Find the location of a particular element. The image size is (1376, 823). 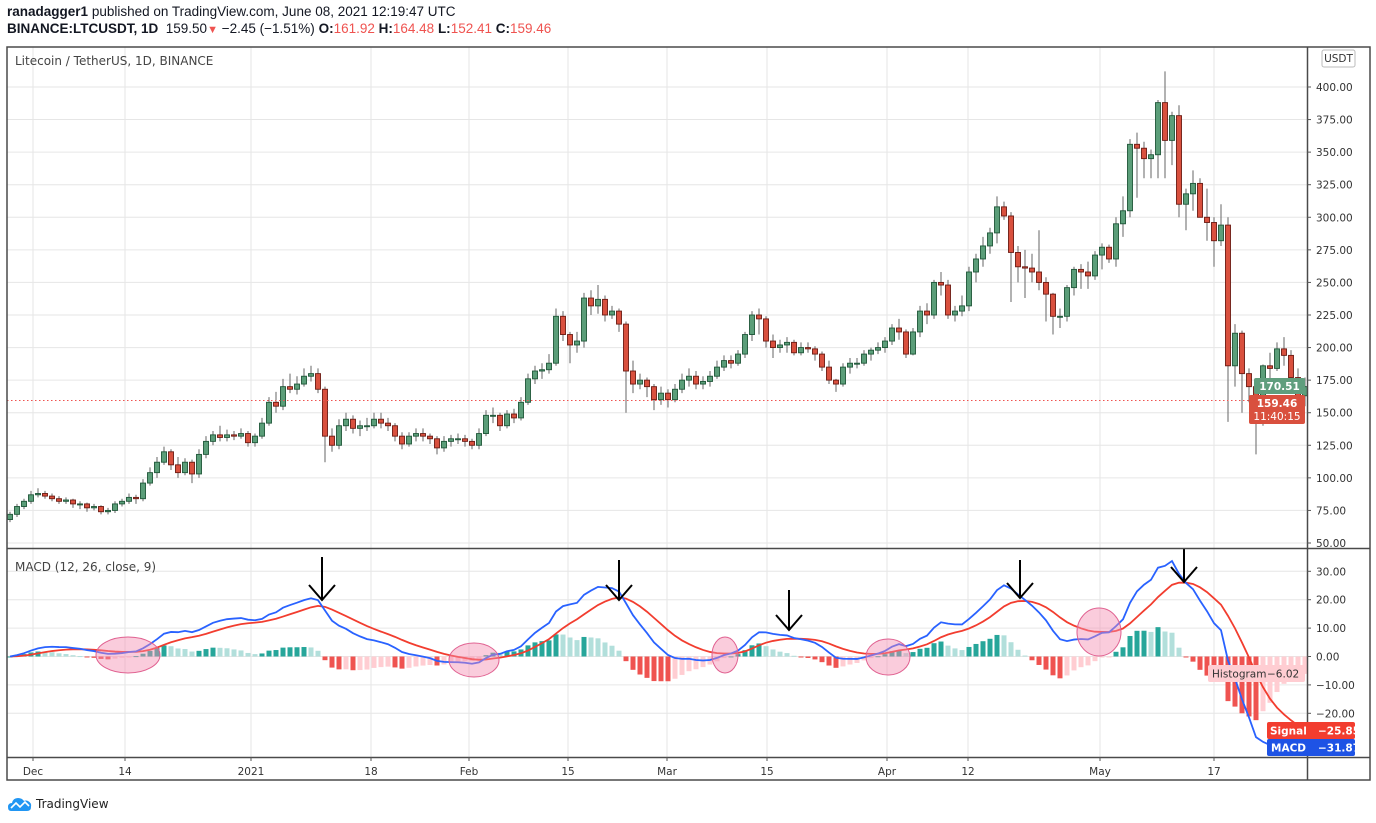

macd-tick-label: −20.00 is located at coordinates (1335, 714).